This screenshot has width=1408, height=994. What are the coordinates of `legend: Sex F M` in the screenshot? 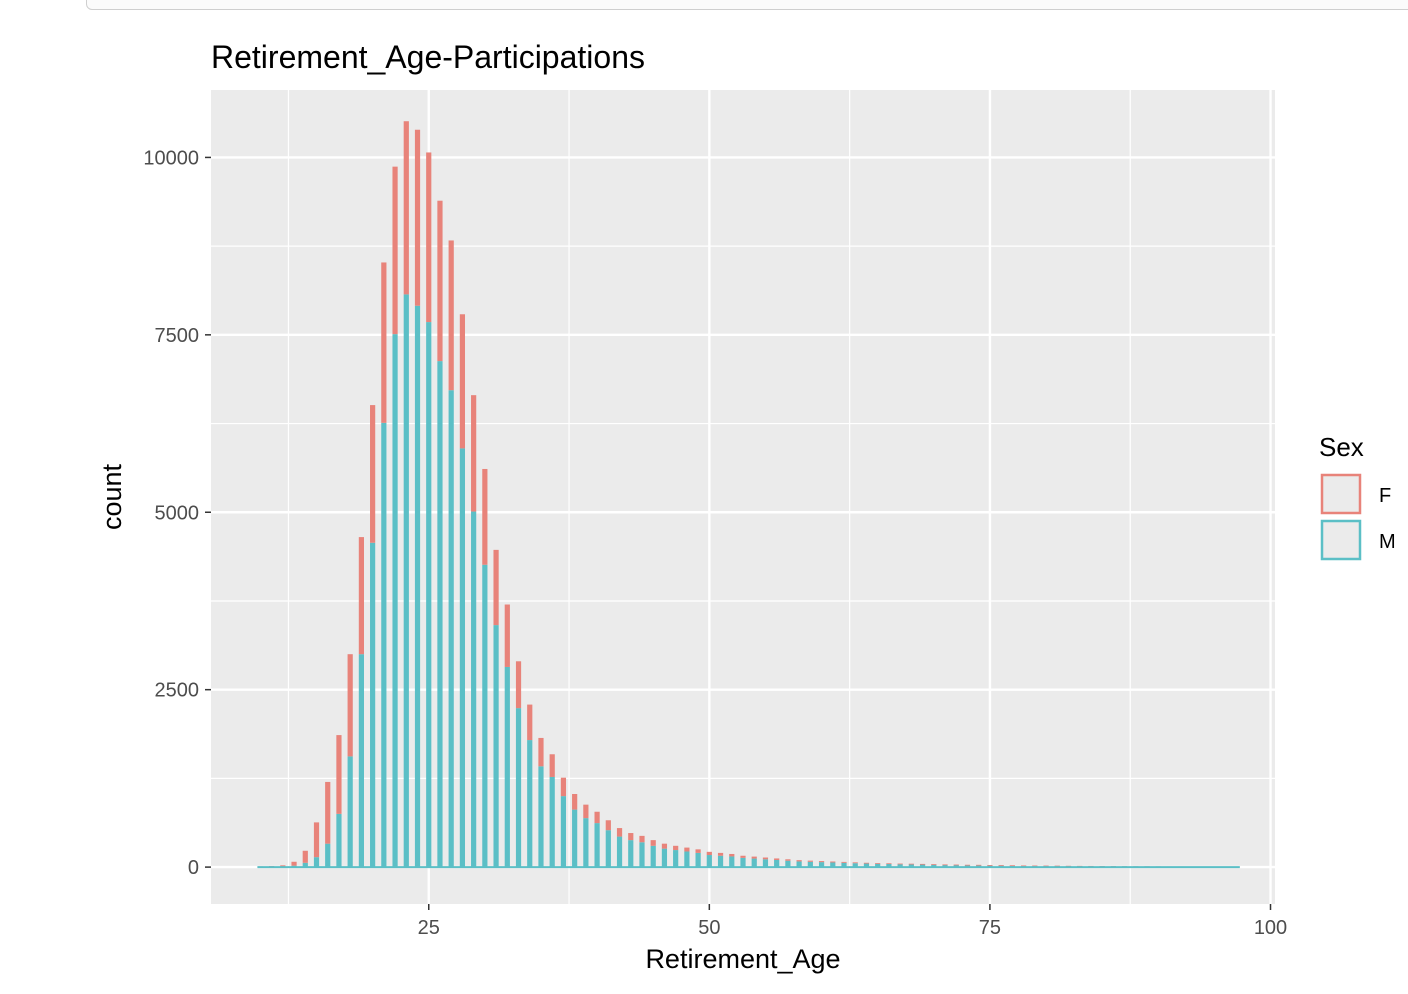 It's located at (1357, 496).